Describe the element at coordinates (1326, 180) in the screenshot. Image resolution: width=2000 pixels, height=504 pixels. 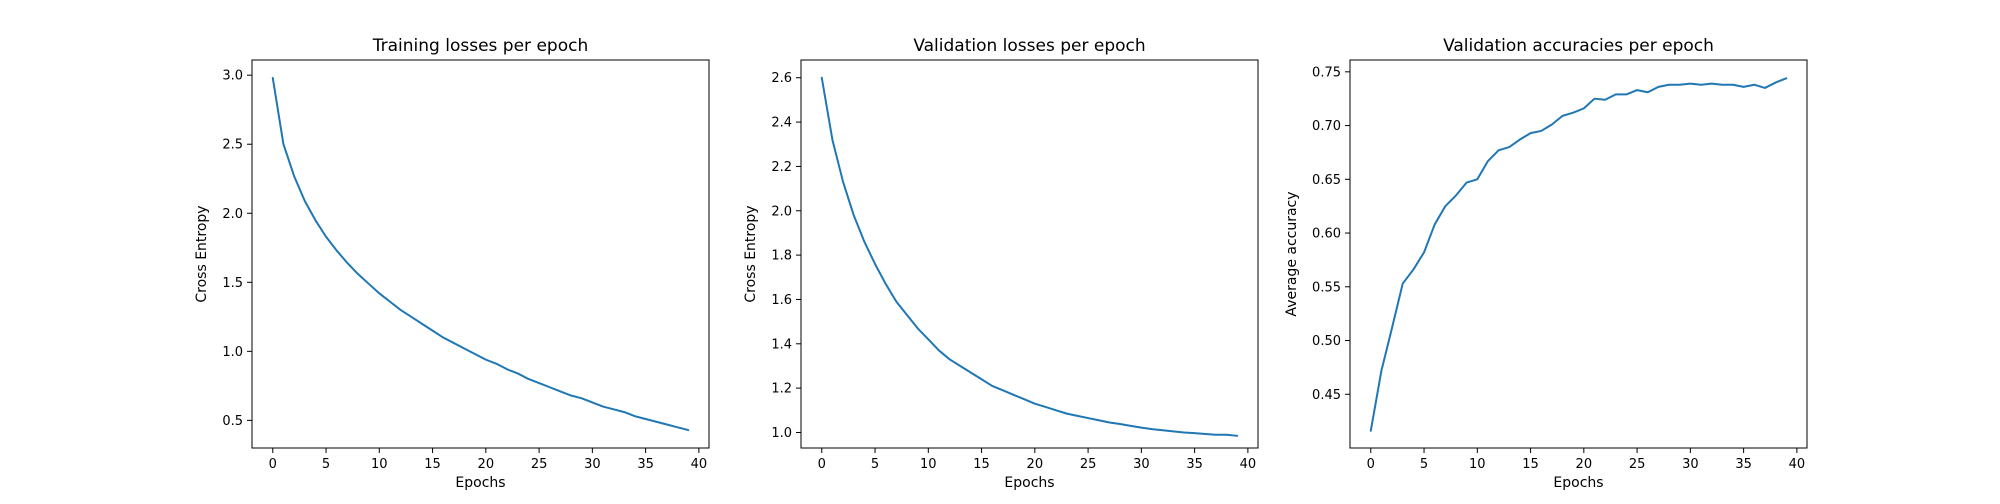
I see `y-tick-label: 0.65` at that location.